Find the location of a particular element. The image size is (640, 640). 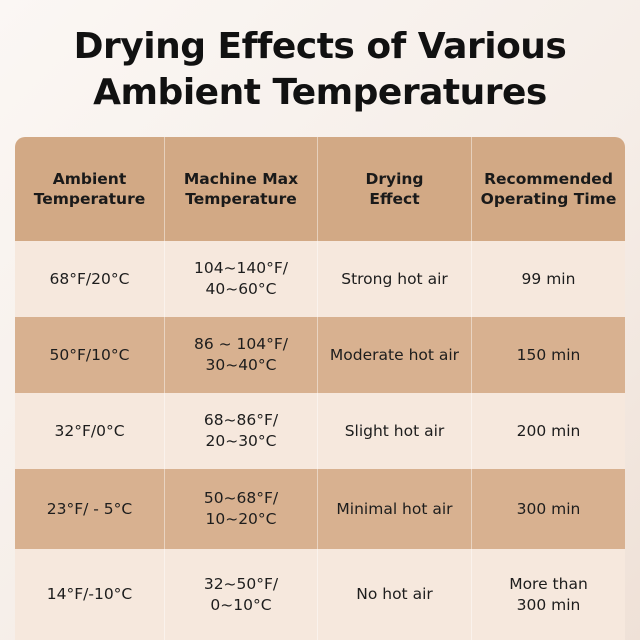

cell-ambient-temperature: 32°F/0°C is located at coordinates (90, 431).